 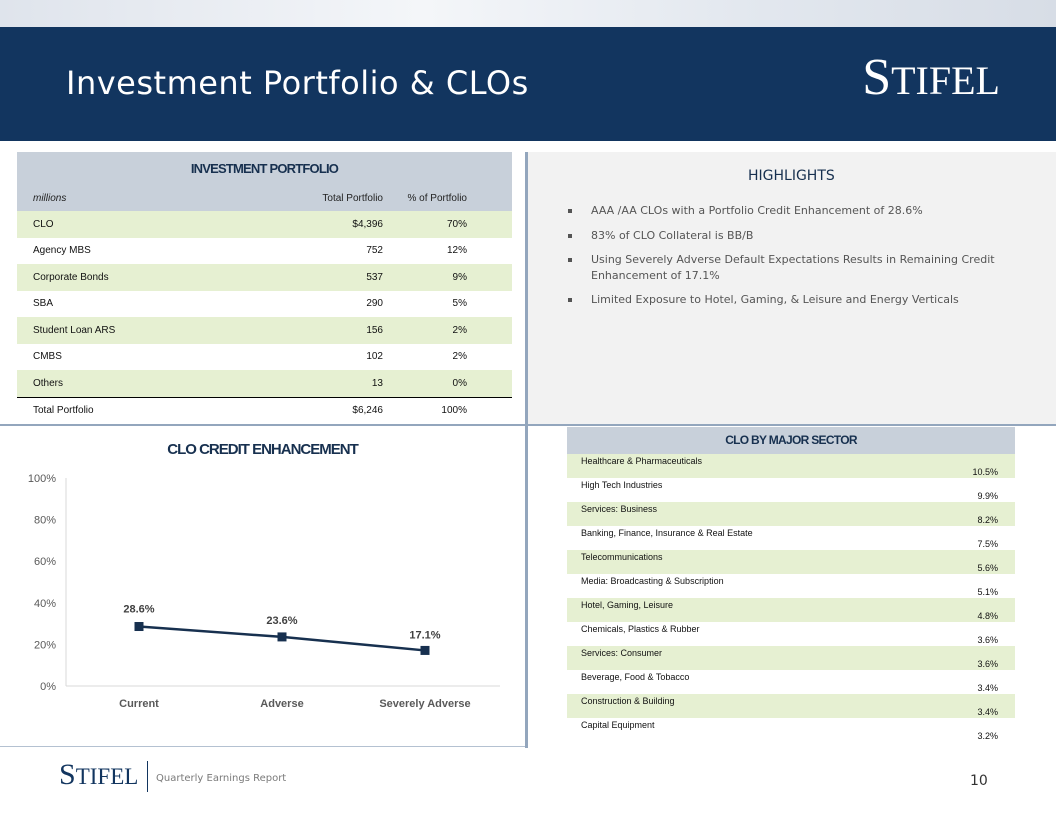 I want to click on y-tick-label: 20%, so click(x=45, y=645).